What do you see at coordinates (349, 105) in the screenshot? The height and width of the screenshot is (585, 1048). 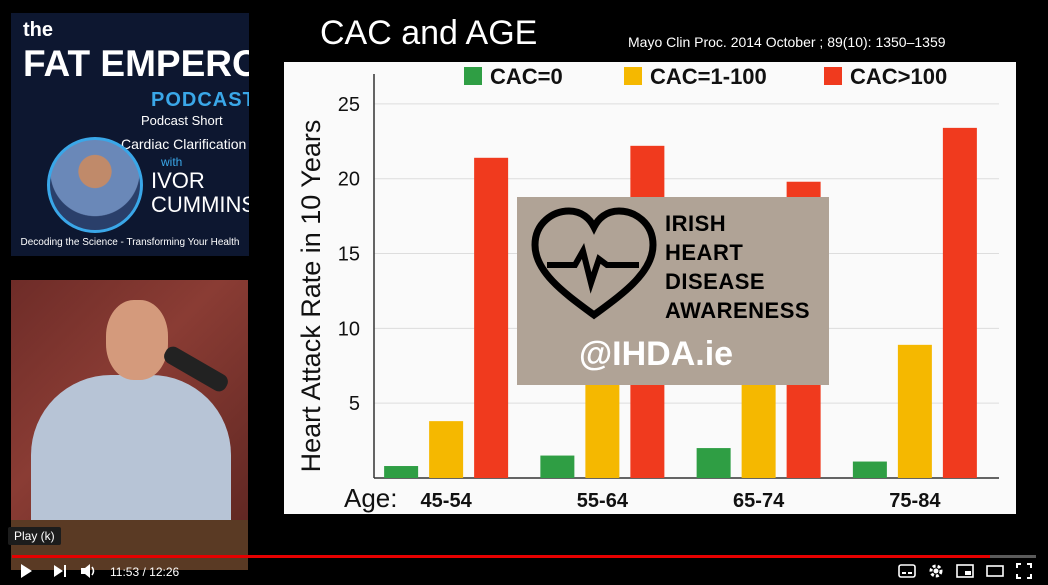 I see `y-tick-label: 25` at bounding box center [349, 105].